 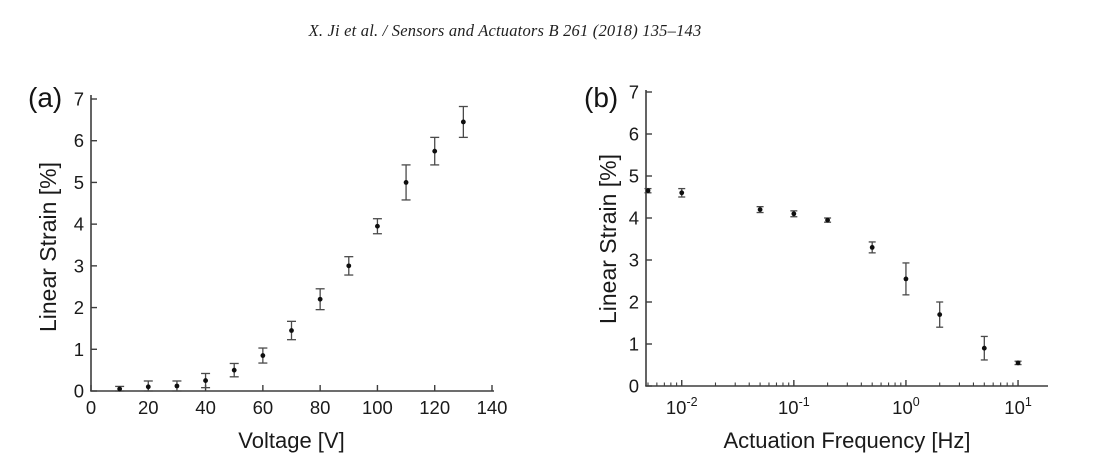 I want to click on x-tick-label: 40, so click(x=205, y=407).